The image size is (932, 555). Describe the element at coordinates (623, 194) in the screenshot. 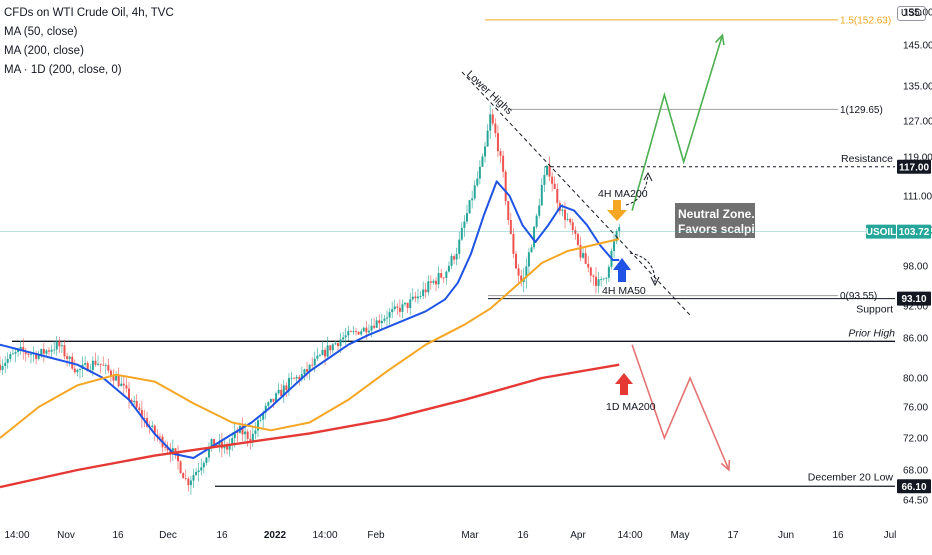

I see `ma200-4h-label: 4H MA200` at that location.